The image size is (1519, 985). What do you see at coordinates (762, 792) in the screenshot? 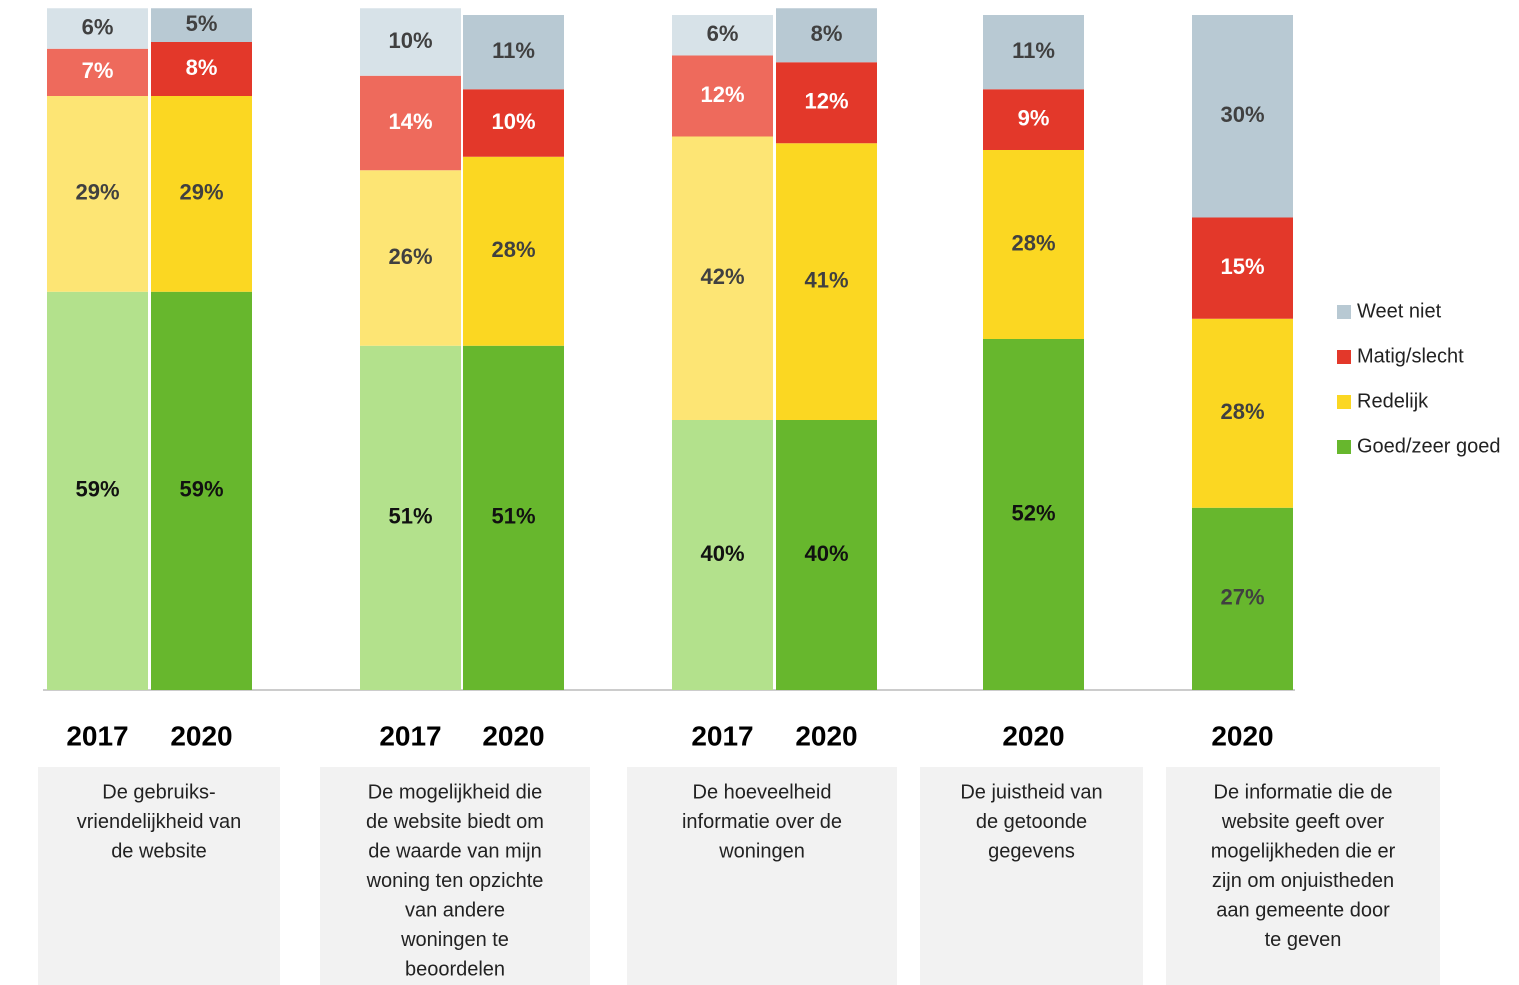
I see `description-line: De hoeveelheid` at bounding box center [762, 792].